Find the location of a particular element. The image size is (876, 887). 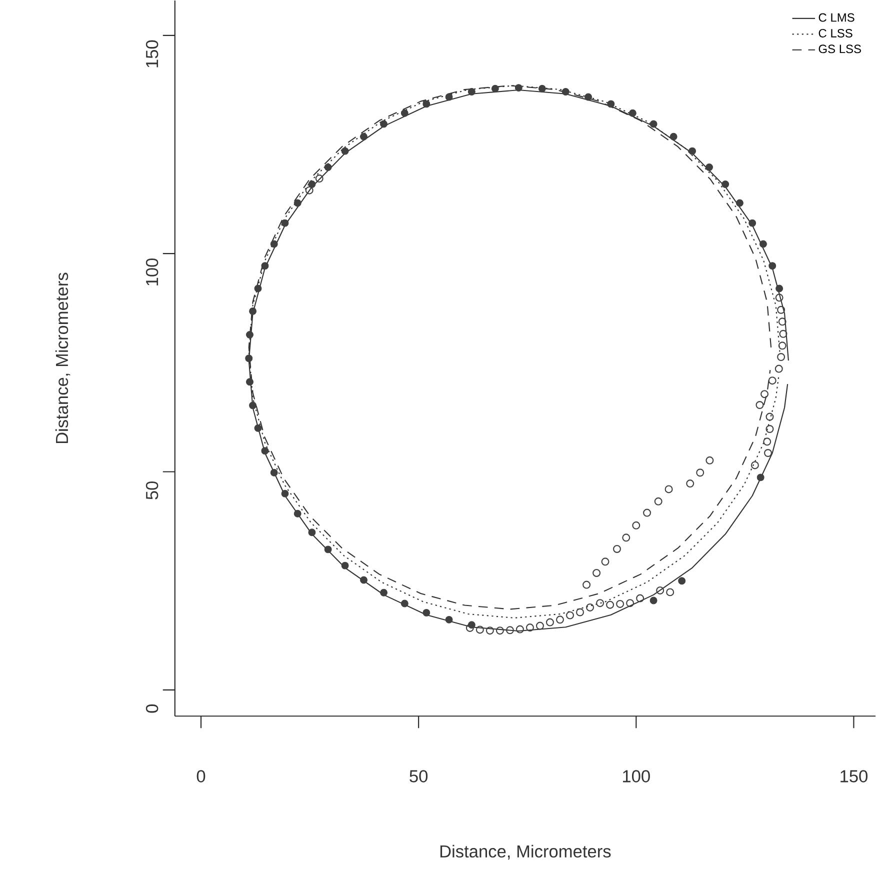

y-tick-label: 100 is located at coordinates (152, 272).